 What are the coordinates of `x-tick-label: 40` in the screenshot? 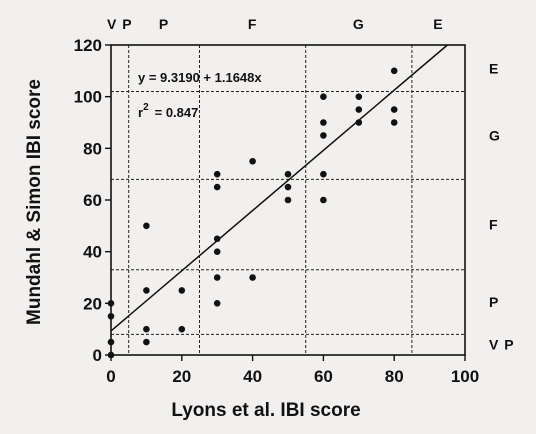 It's located at (252, 376).